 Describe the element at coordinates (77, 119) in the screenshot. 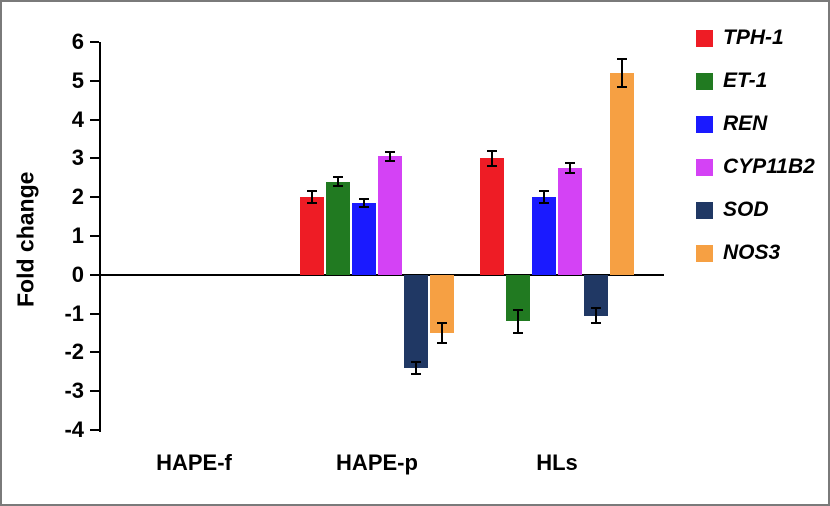

I see `y-tick-label: 4` at that location.